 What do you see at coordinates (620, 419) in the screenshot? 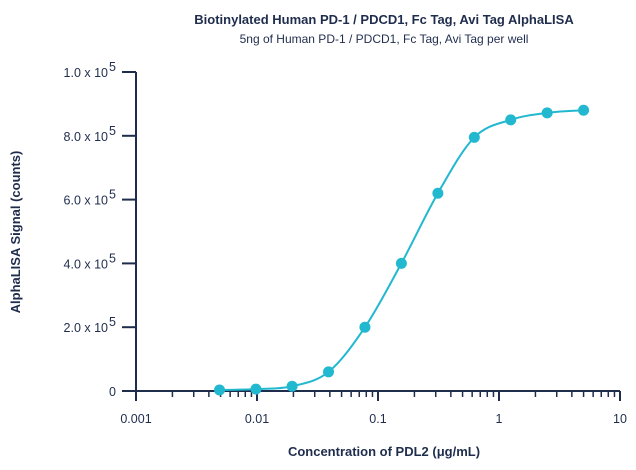
I see `x-tick-label: 10` at bounding box center [620, 419].